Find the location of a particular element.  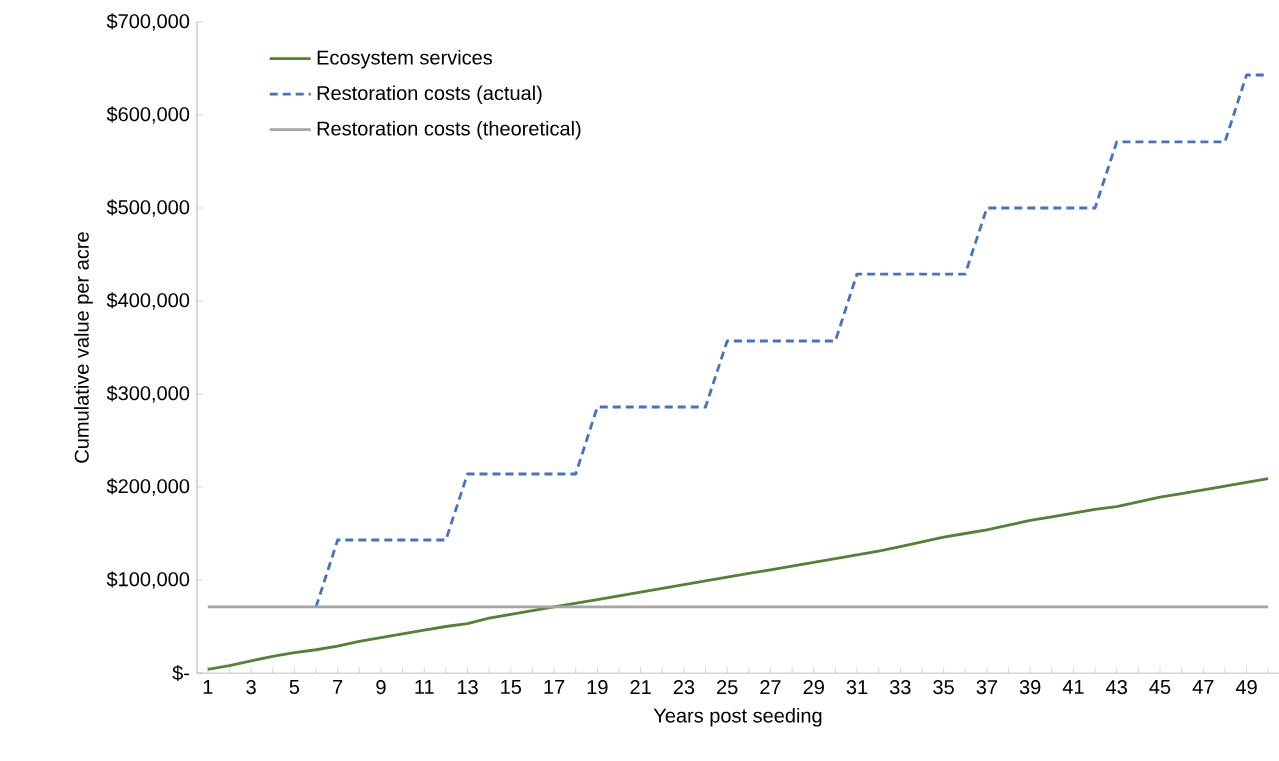

y-tick-label: $300,000 is located at coordinates (148, 394).